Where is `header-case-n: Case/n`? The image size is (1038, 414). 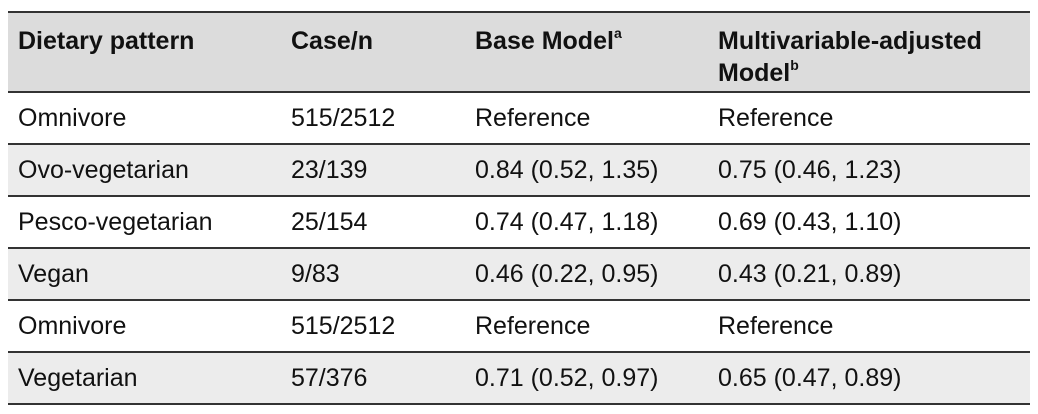
header-case-n: Case/n is located at coordinates (373, 52).